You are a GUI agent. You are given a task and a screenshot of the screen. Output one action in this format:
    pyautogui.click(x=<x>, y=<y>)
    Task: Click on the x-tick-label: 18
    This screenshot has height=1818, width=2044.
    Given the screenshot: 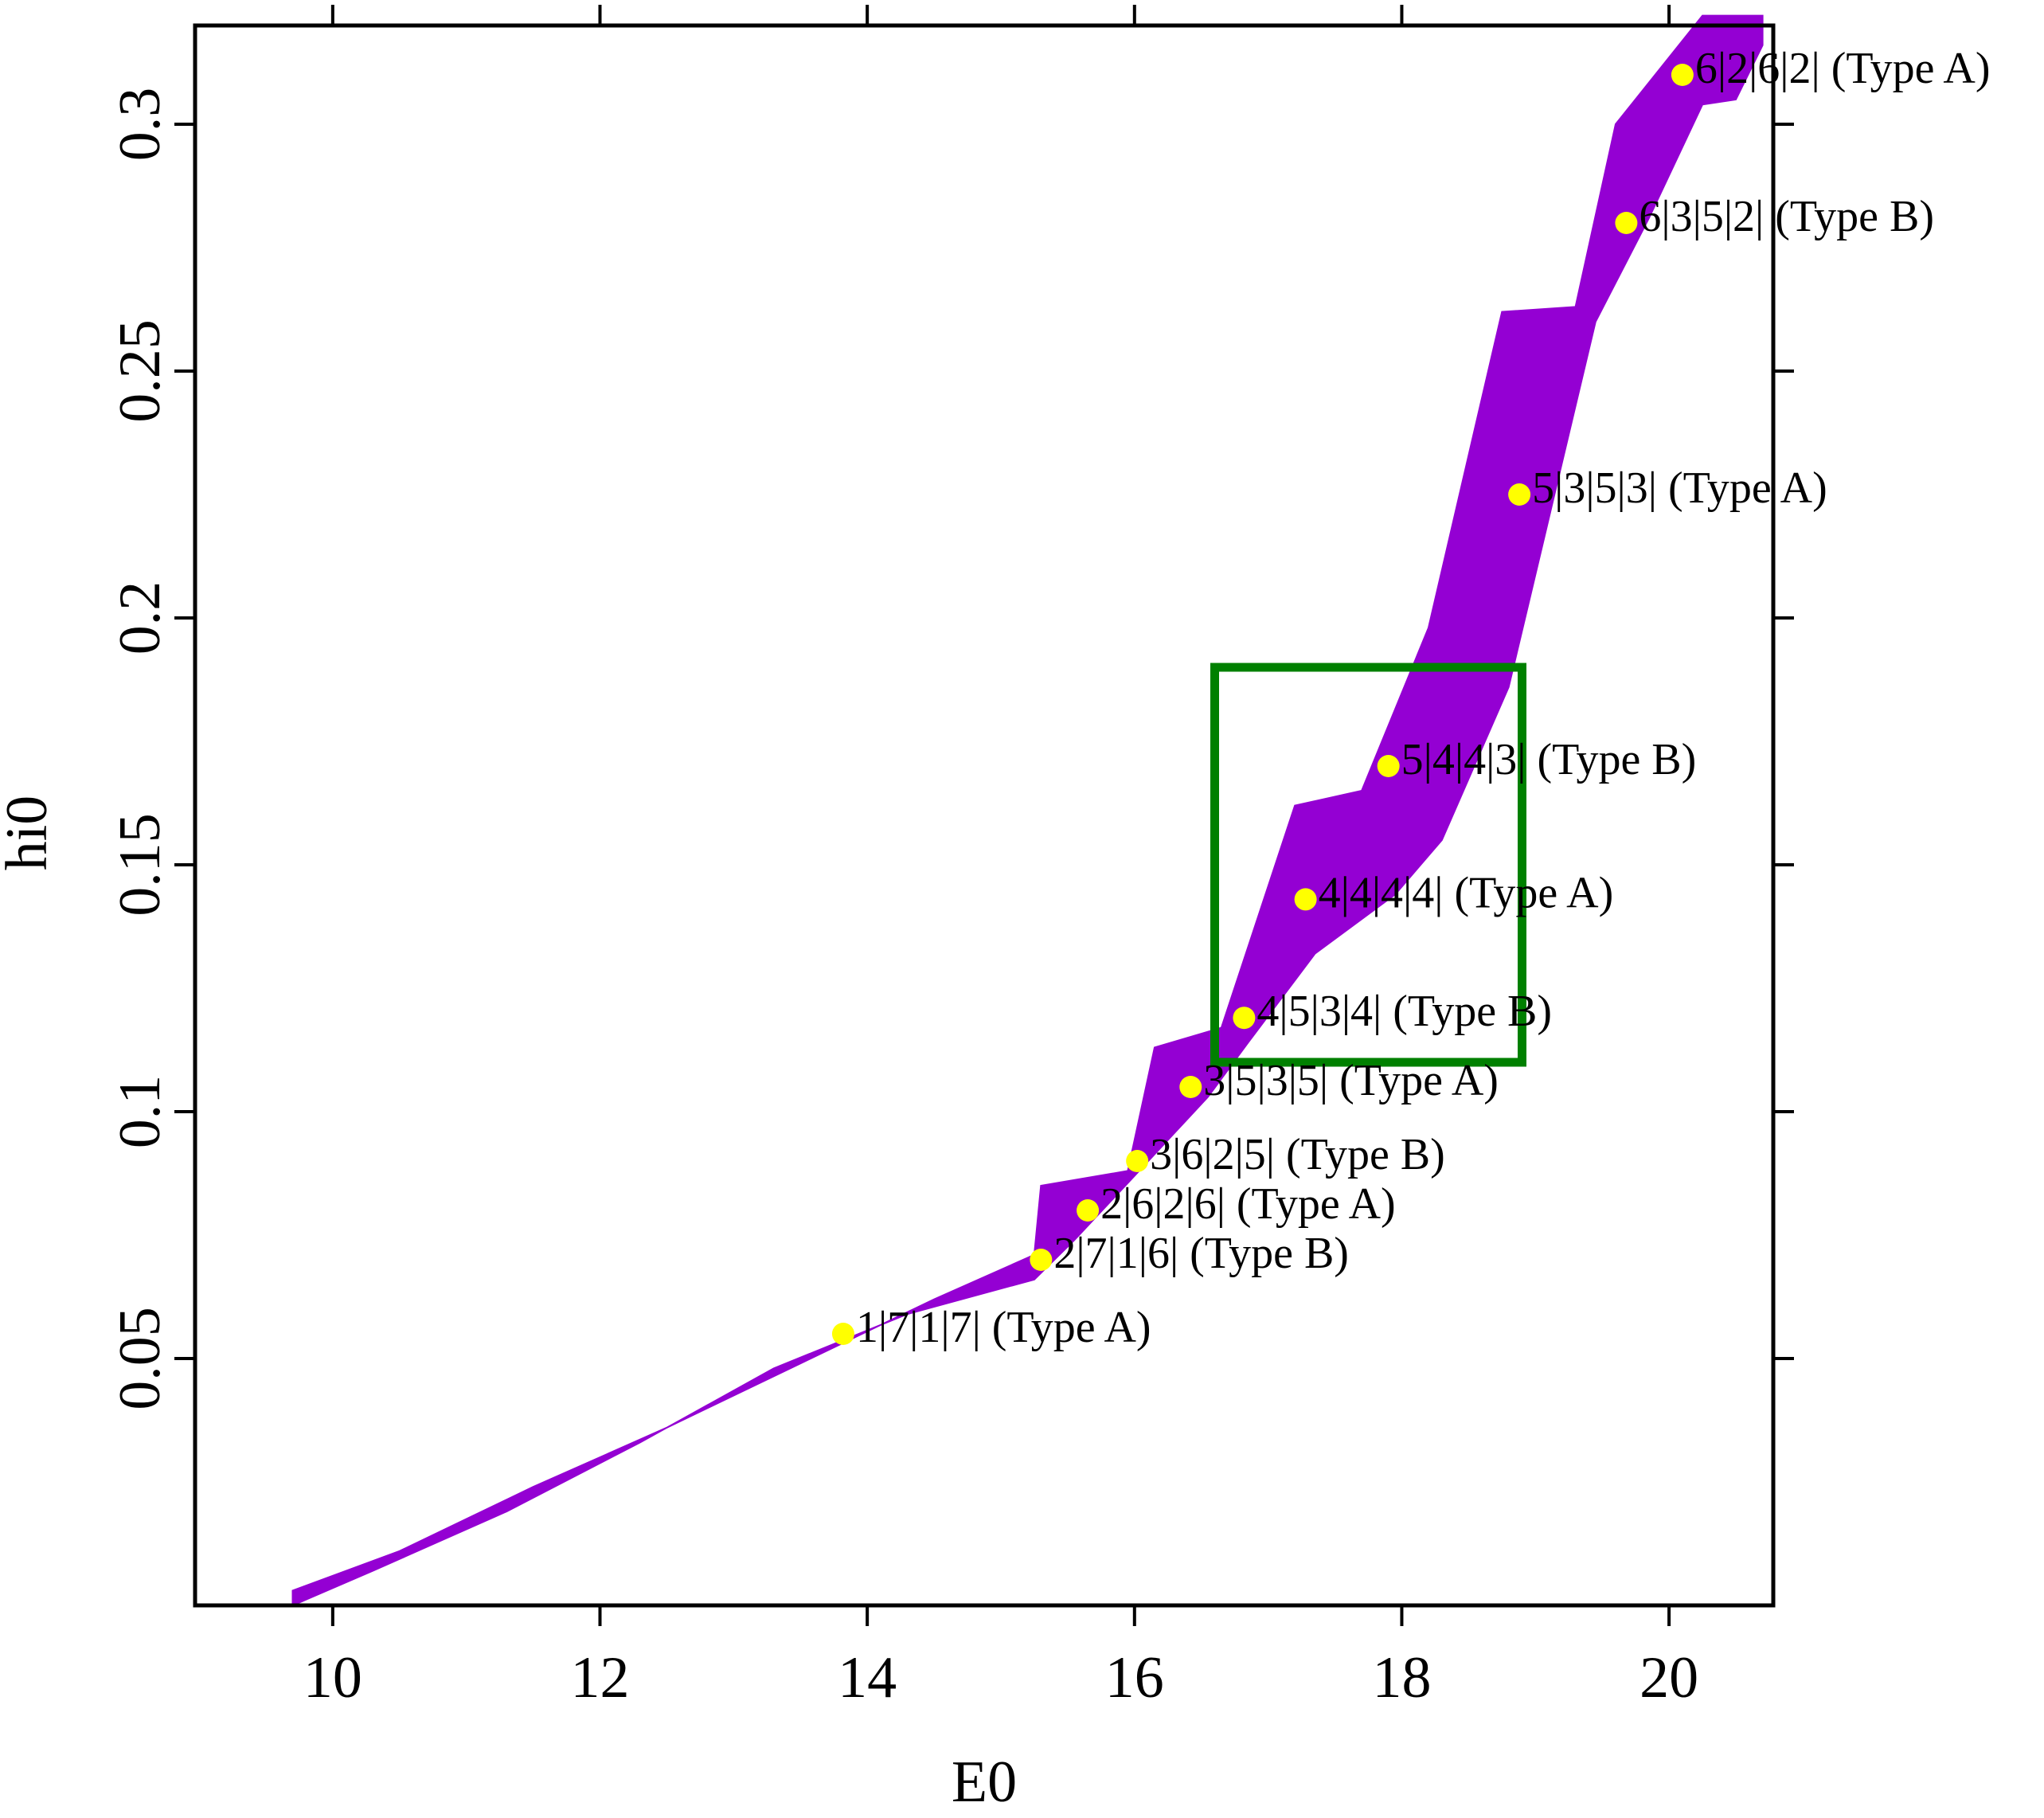 What is the action you would take?
    pyautogui.click(x=1401, y=1677)
    